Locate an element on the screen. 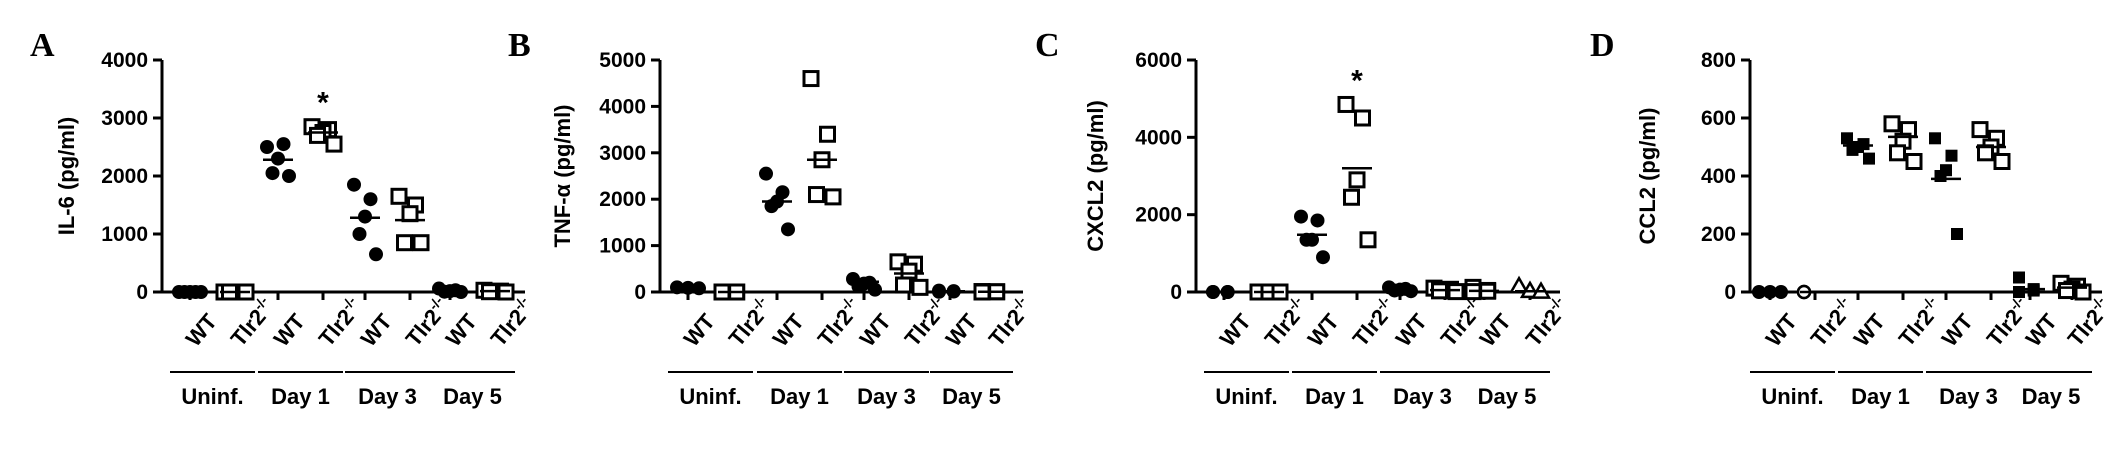 The height and width of the screenshot is (468, 2126). y-tick-label: 600 is located at coordinates (1718, 118).